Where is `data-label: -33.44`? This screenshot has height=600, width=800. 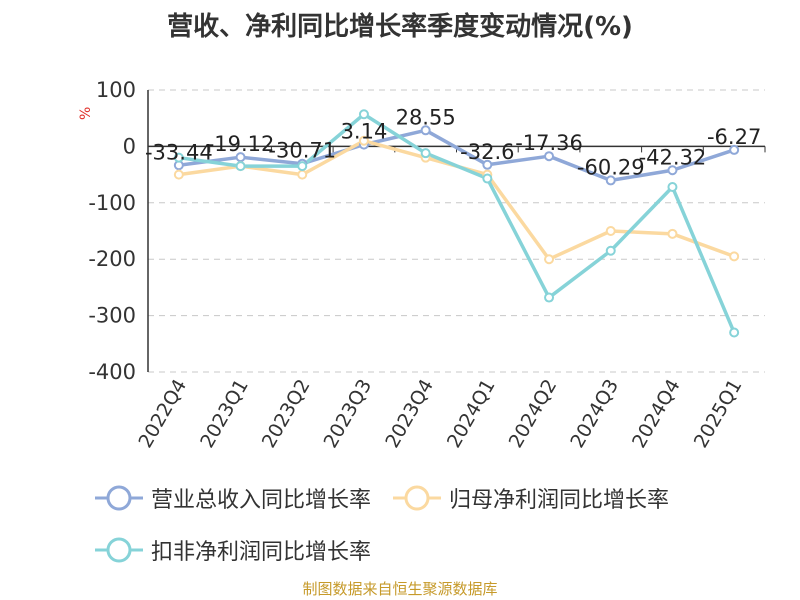 data-label: -33.44 is located at coordinates (179, 152).